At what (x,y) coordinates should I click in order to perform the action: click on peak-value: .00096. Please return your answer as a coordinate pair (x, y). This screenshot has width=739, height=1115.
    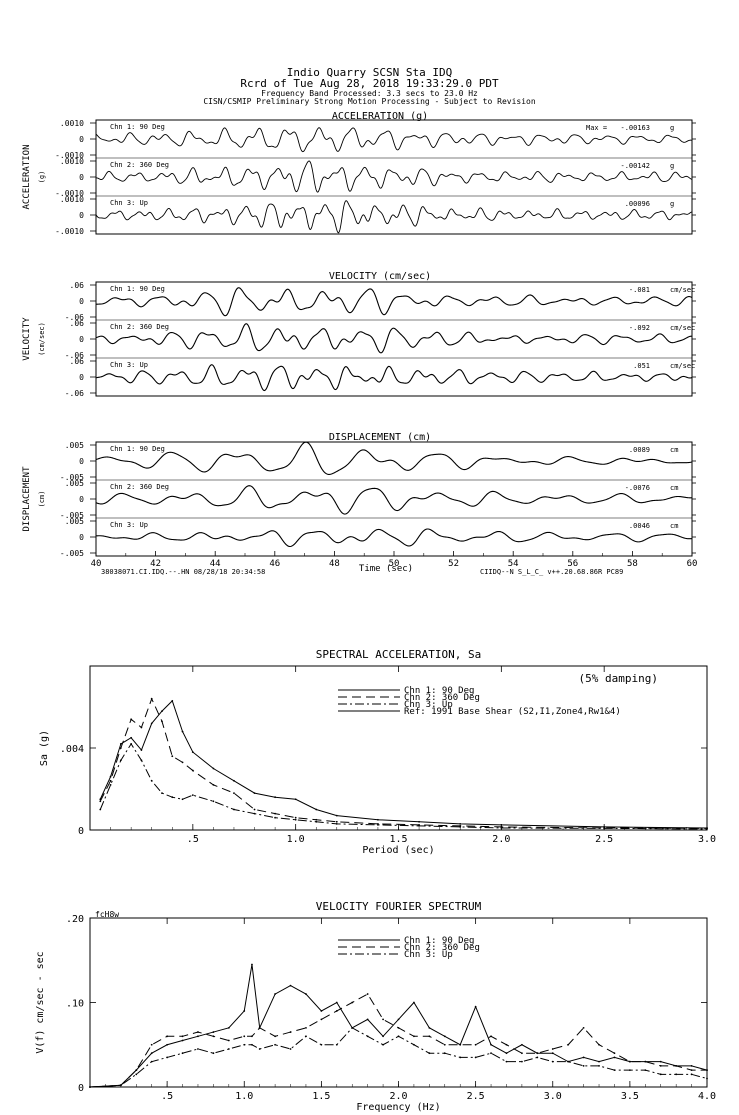
    Looking at the image, I should click on (637, 204).